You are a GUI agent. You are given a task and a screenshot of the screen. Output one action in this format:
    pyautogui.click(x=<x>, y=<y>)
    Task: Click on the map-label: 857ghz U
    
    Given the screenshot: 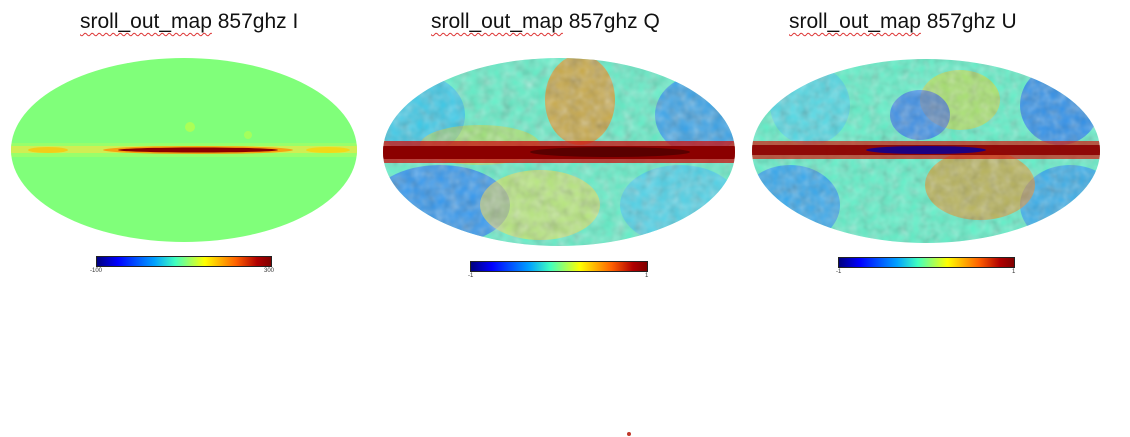 What is the action you would take?
    pyautogui.click(x=968, y=21)
    